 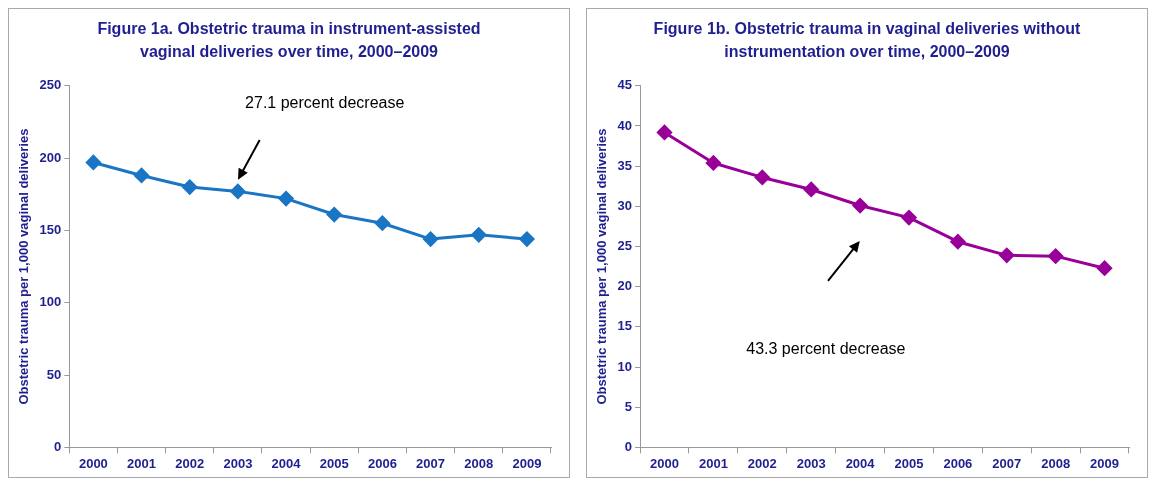 I want to click on y-tick-label: 45, so click(x=625, y=85).